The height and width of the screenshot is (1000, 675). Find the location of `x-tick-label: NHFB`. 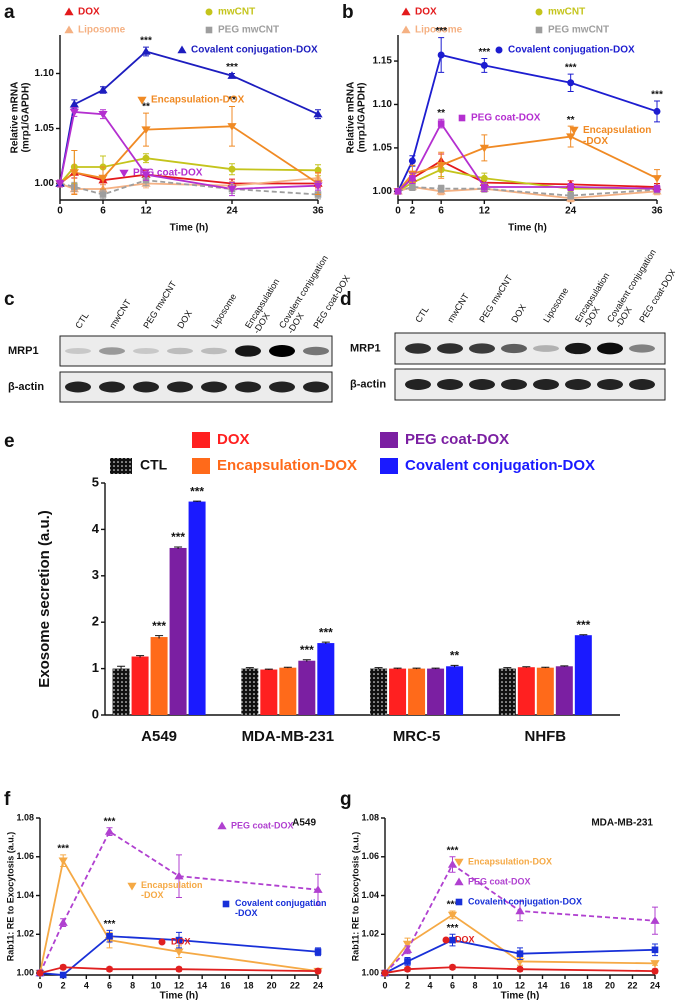

x-tick-label: NHFB is located at coordinates (545, 736).